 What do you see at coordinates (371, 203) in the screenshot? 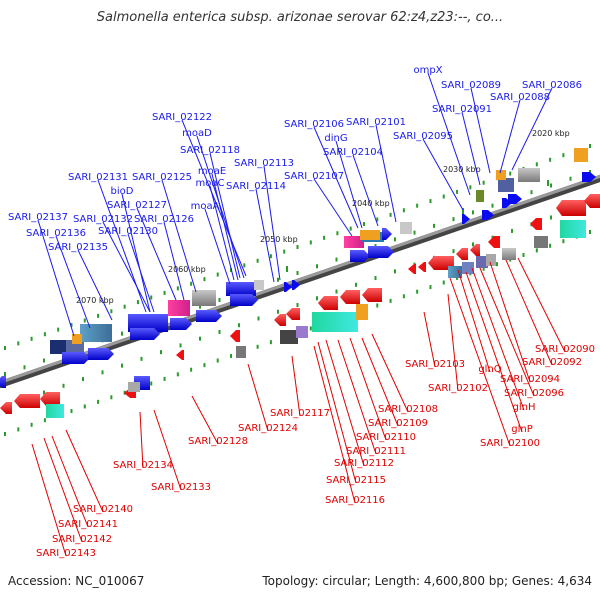
I see `position-tick-label: 2040 kbp` at bounding box center [371, 203].